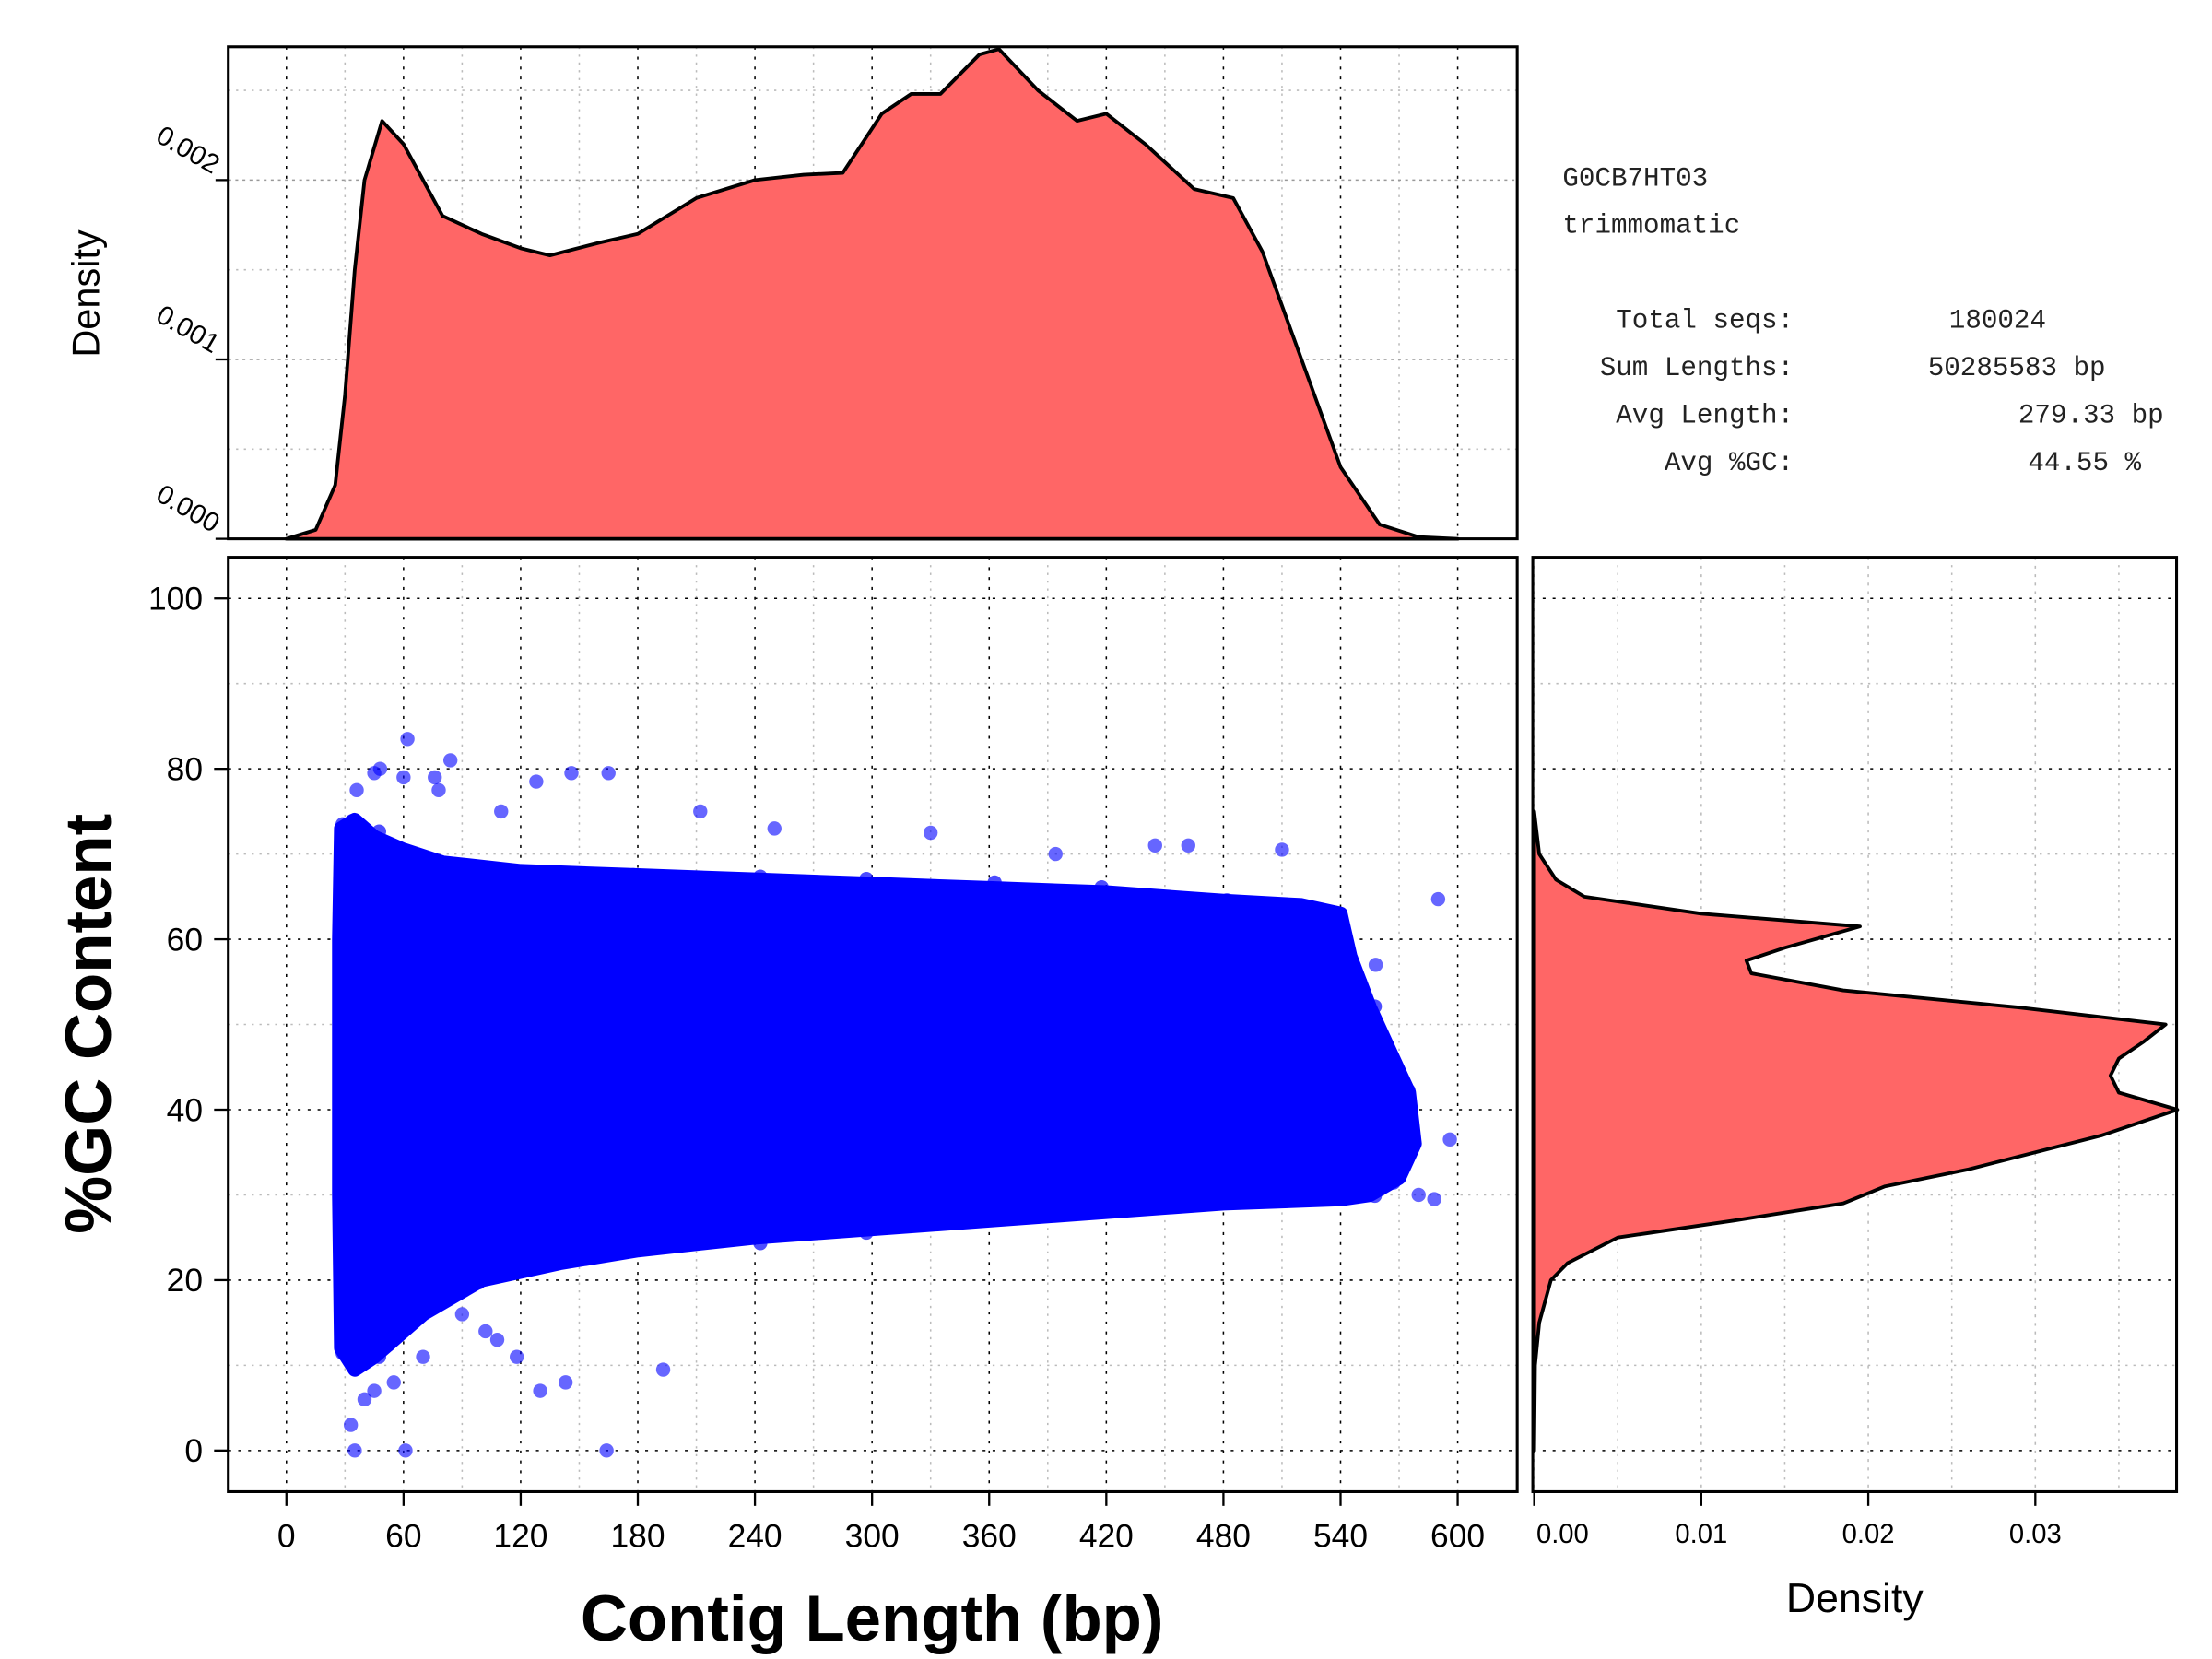  I want to click on x-tick-label: 120, so click(520, 1536).